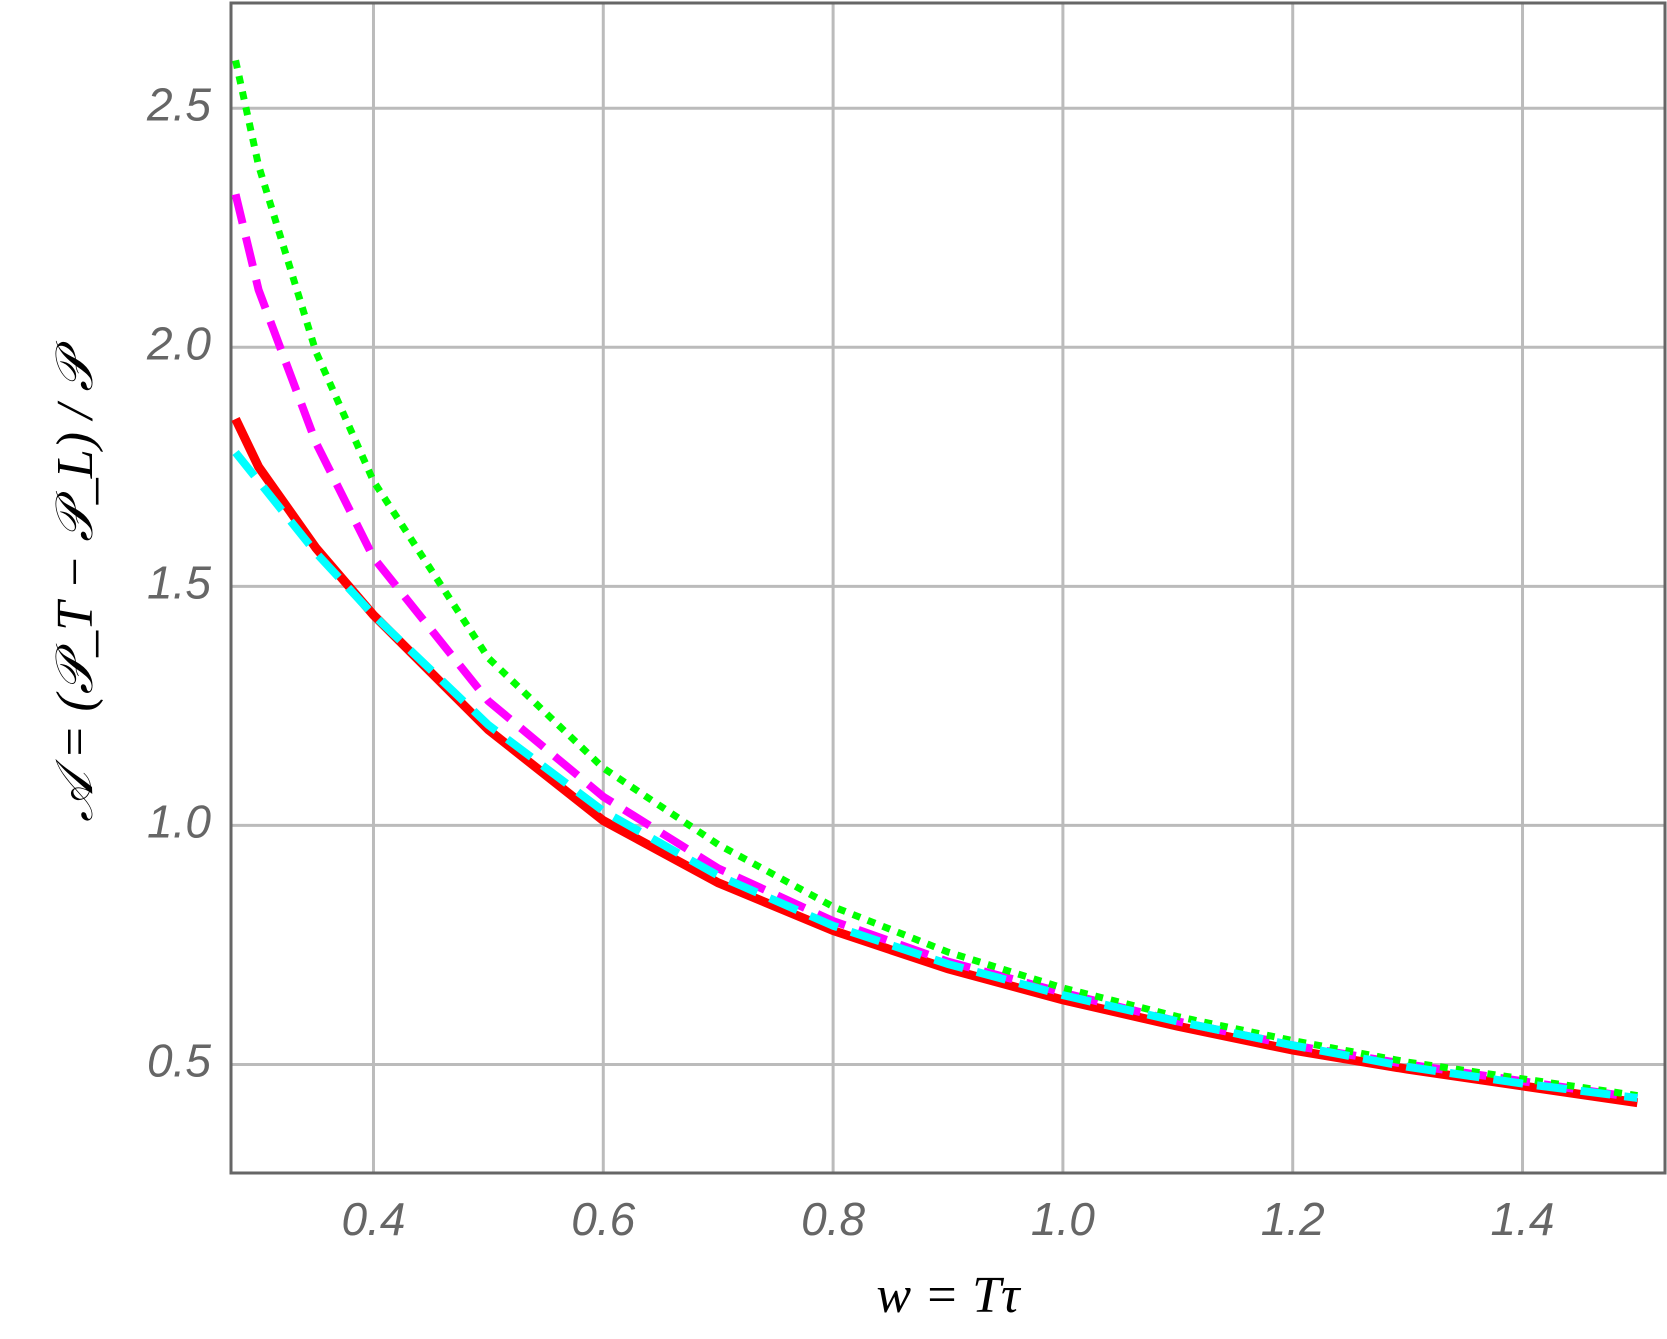 The image size is (1667, 1339). What do you see at coordinates (1293, 1219) in the screenshot?
I see `x-tick-label: 1.2` at bounding box center [1293, 1219].